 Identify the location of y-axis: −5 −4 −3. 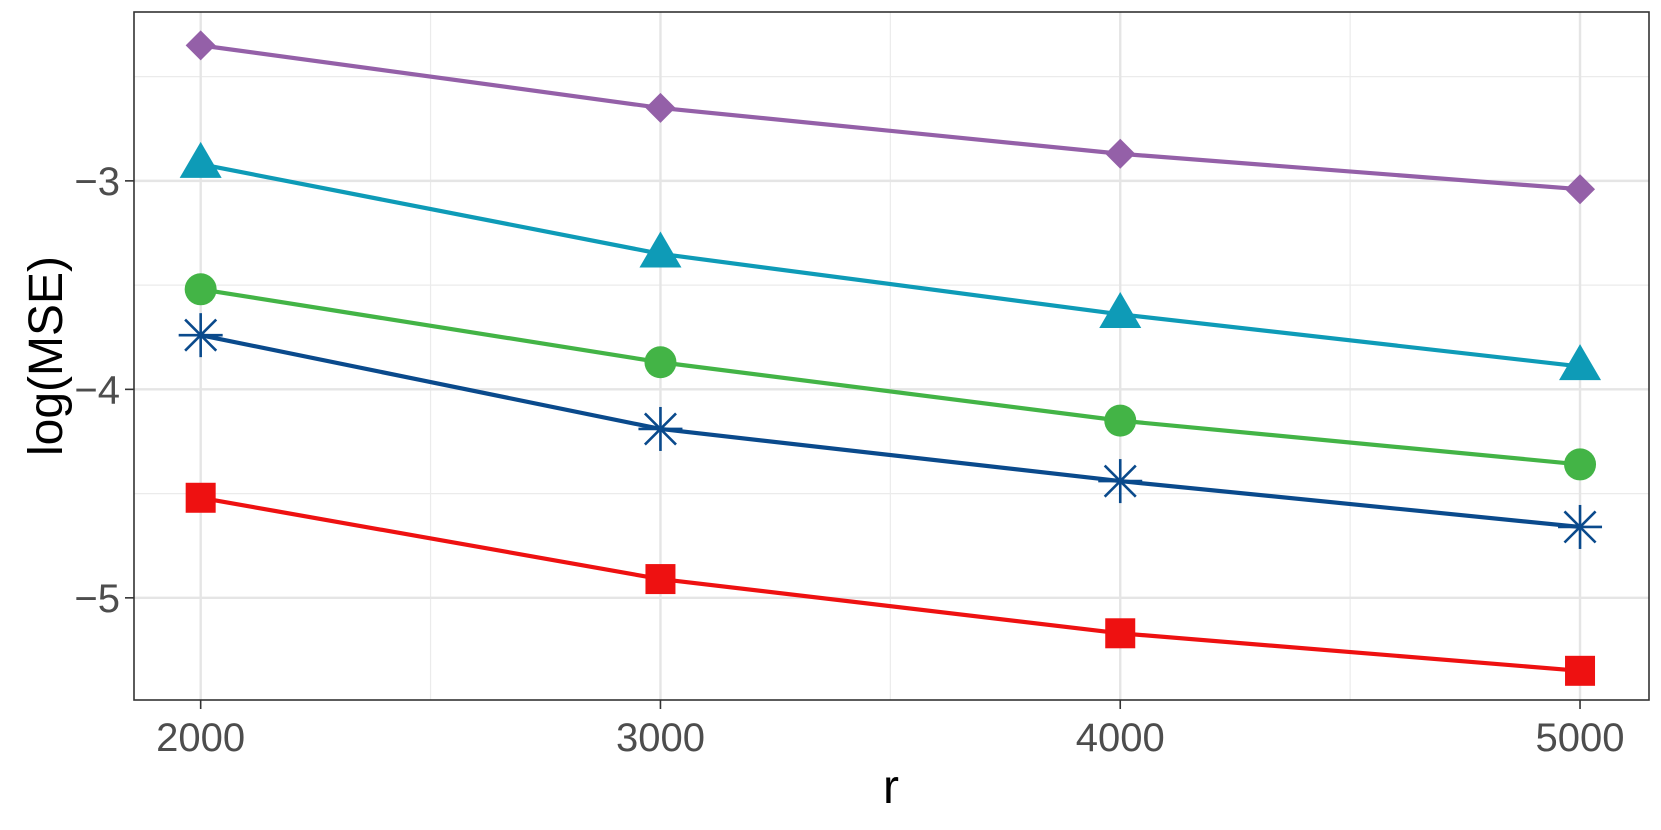
(104, 390).